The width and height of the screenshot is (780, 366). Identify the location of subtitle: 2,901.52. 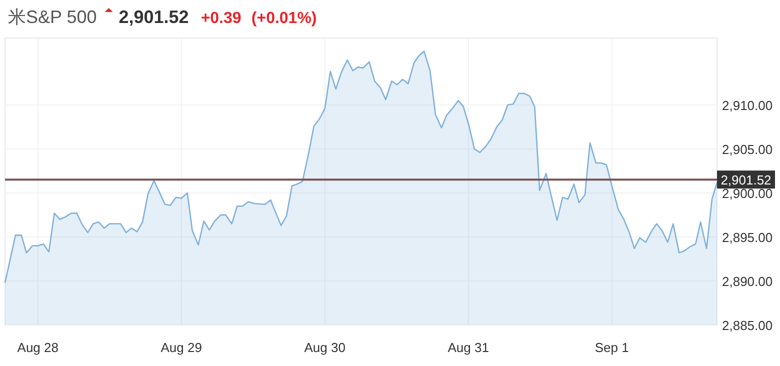
(153, 17).